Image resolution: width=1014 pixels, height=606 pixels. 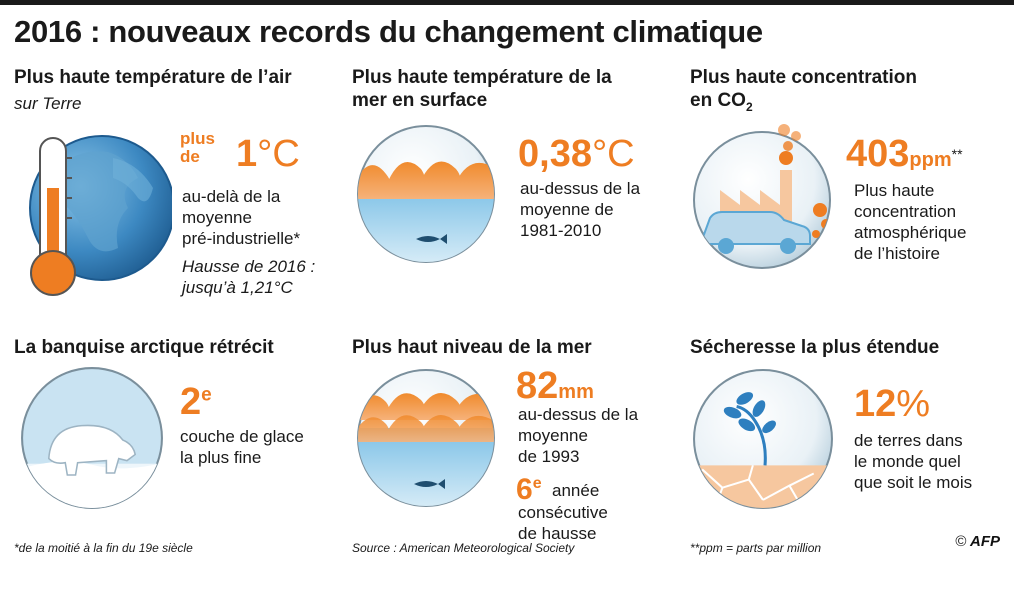 What do you see at coordinates (537, 386) in the screenshot?
I see `value: 82` at bounding box center [537, 386].